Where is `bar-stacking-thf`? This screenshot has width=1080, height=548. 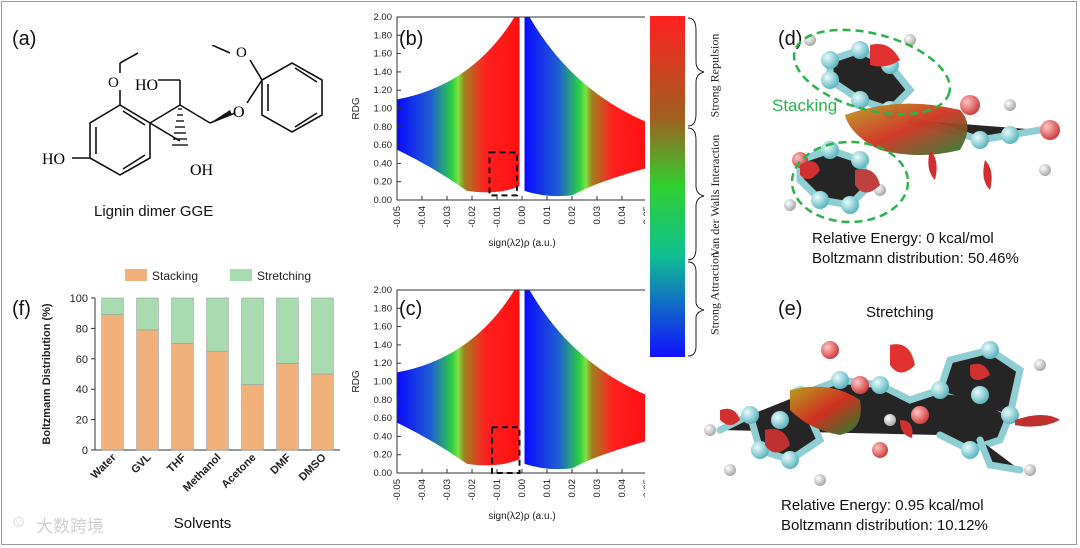
bar-stacking-thf is located at coordinates (182, 397).